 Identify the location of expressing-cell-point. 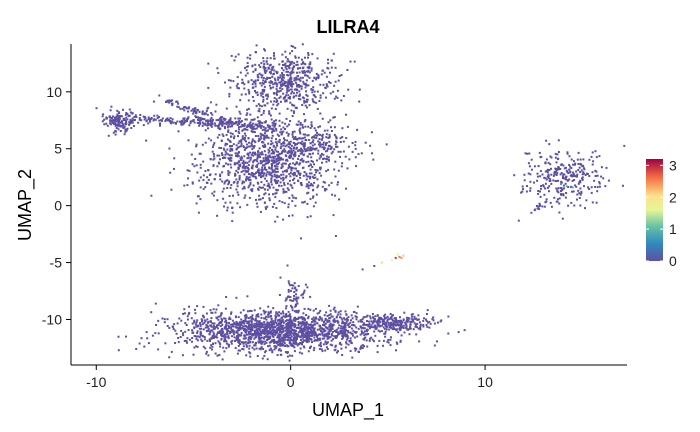
(397, 254).